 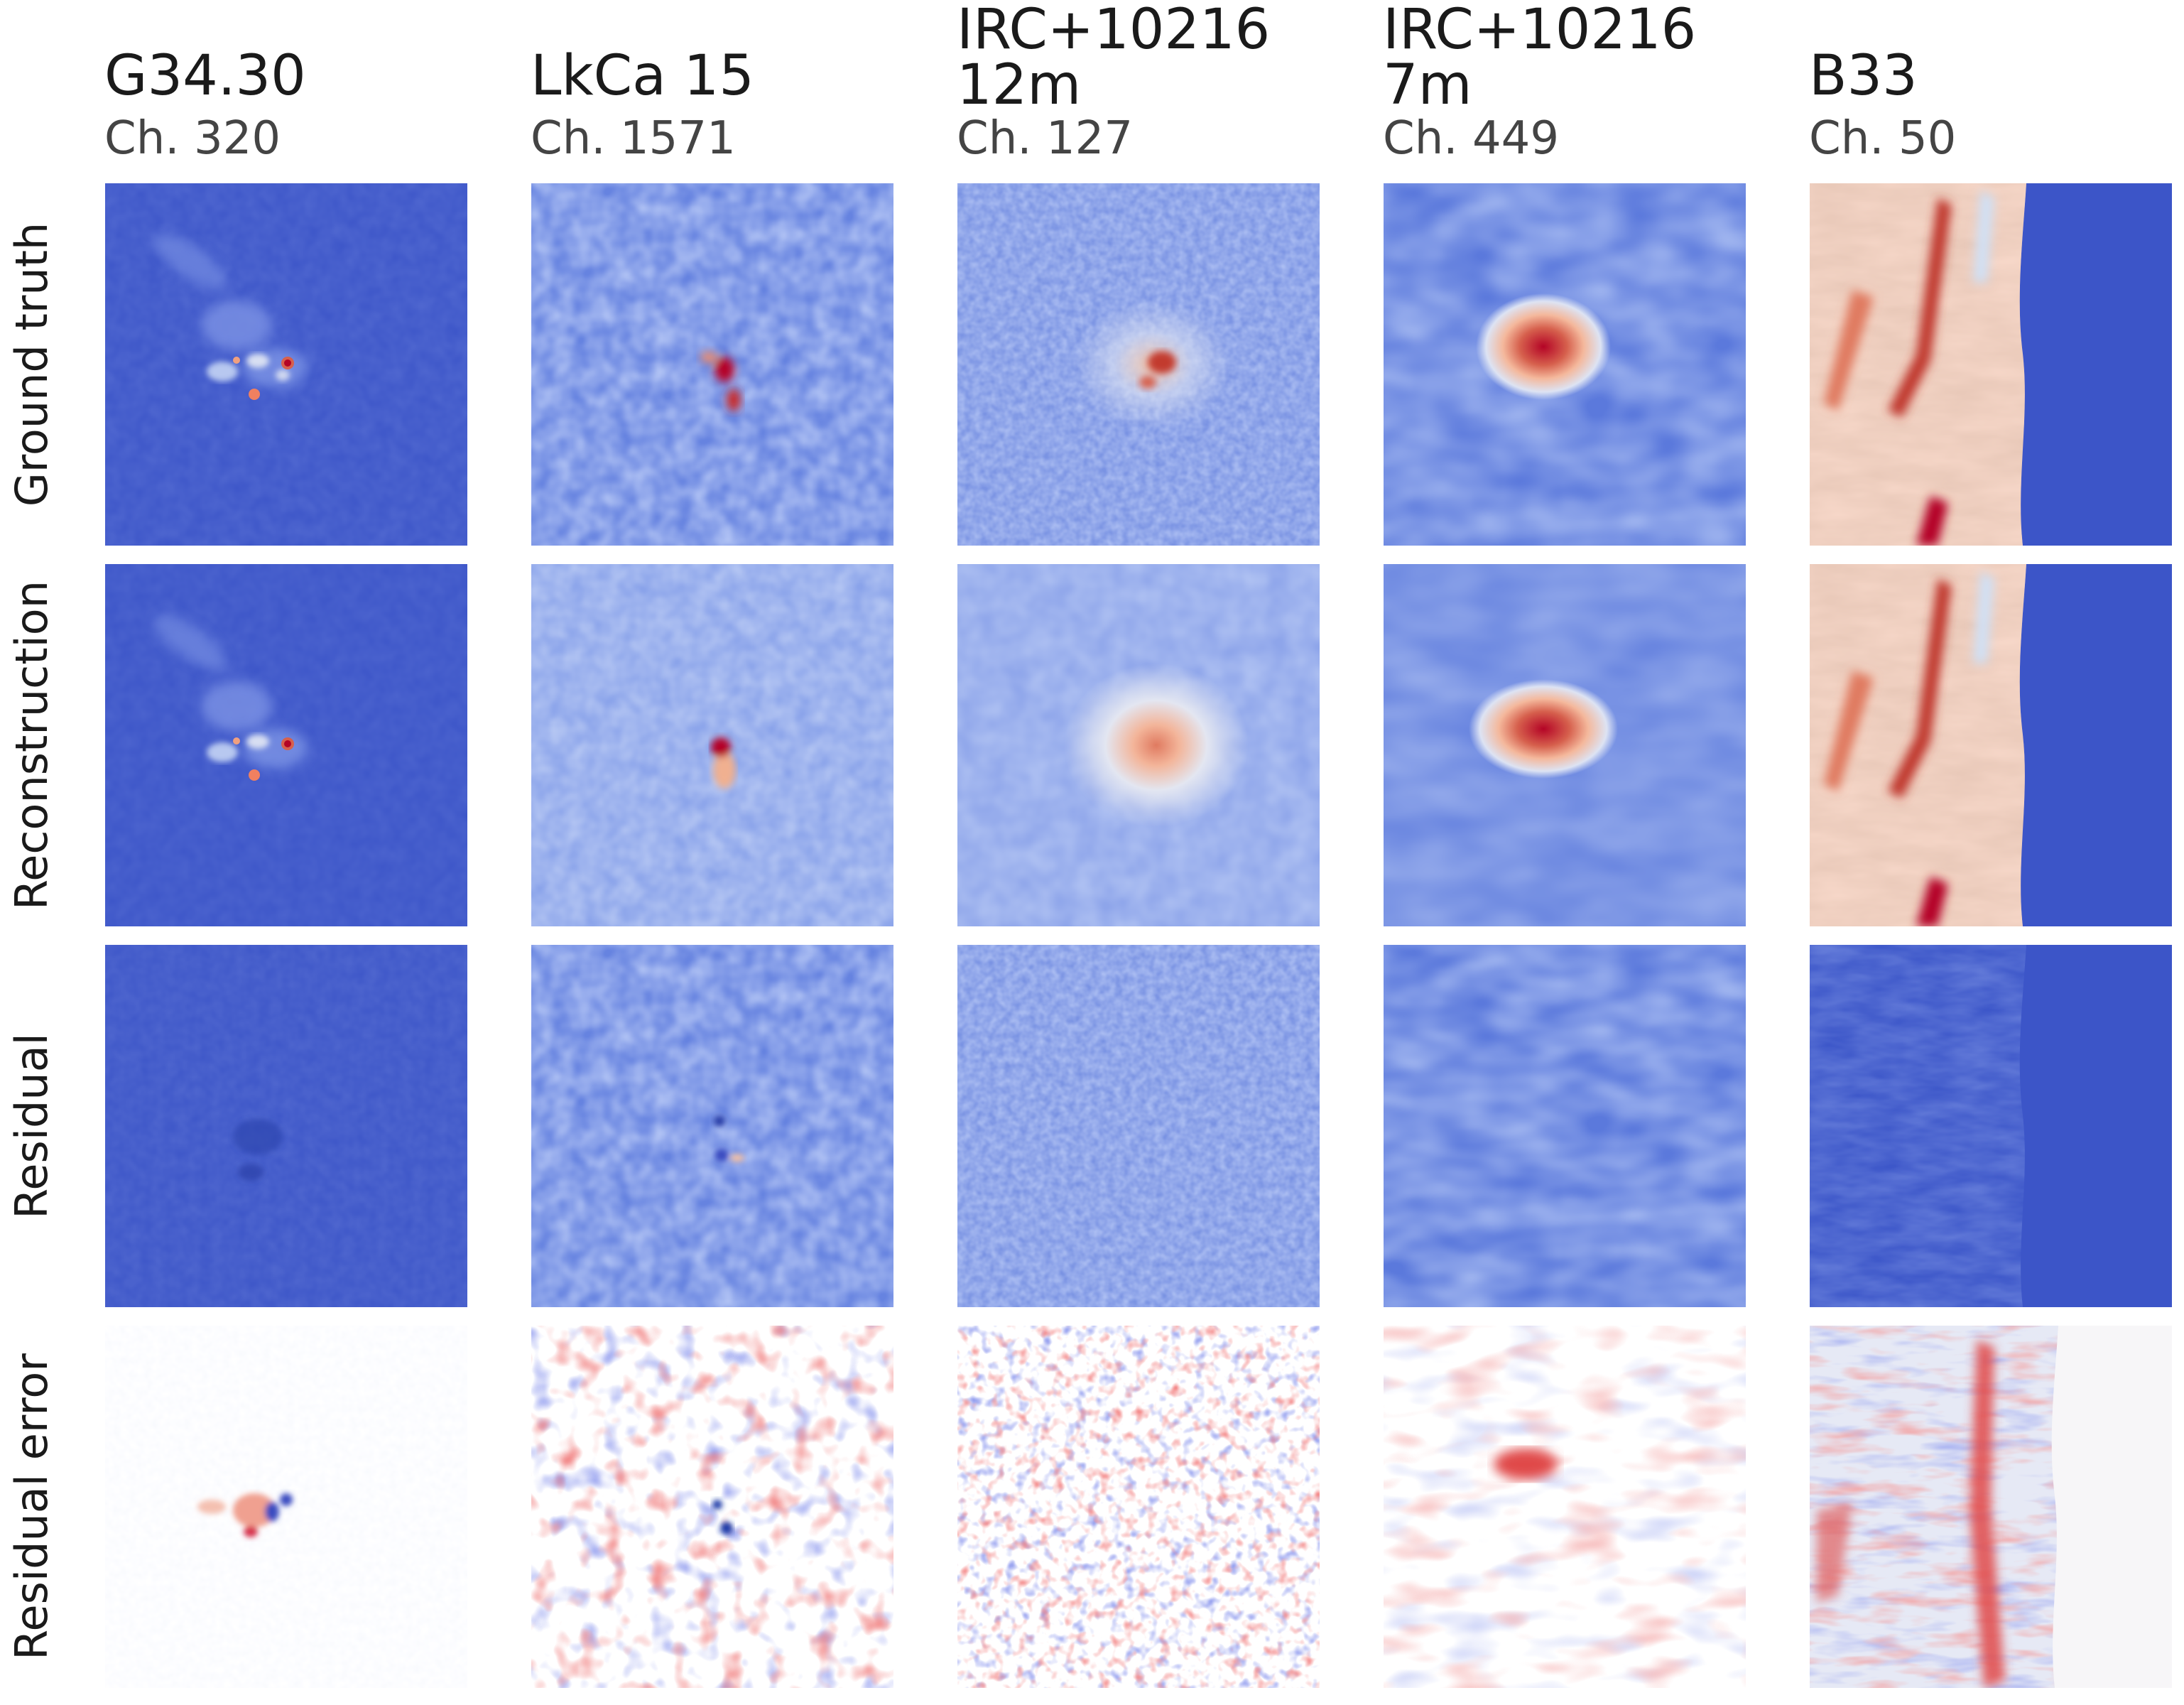 I want to click on panel-residual-error-g3430, so click(x=286, y=1507).